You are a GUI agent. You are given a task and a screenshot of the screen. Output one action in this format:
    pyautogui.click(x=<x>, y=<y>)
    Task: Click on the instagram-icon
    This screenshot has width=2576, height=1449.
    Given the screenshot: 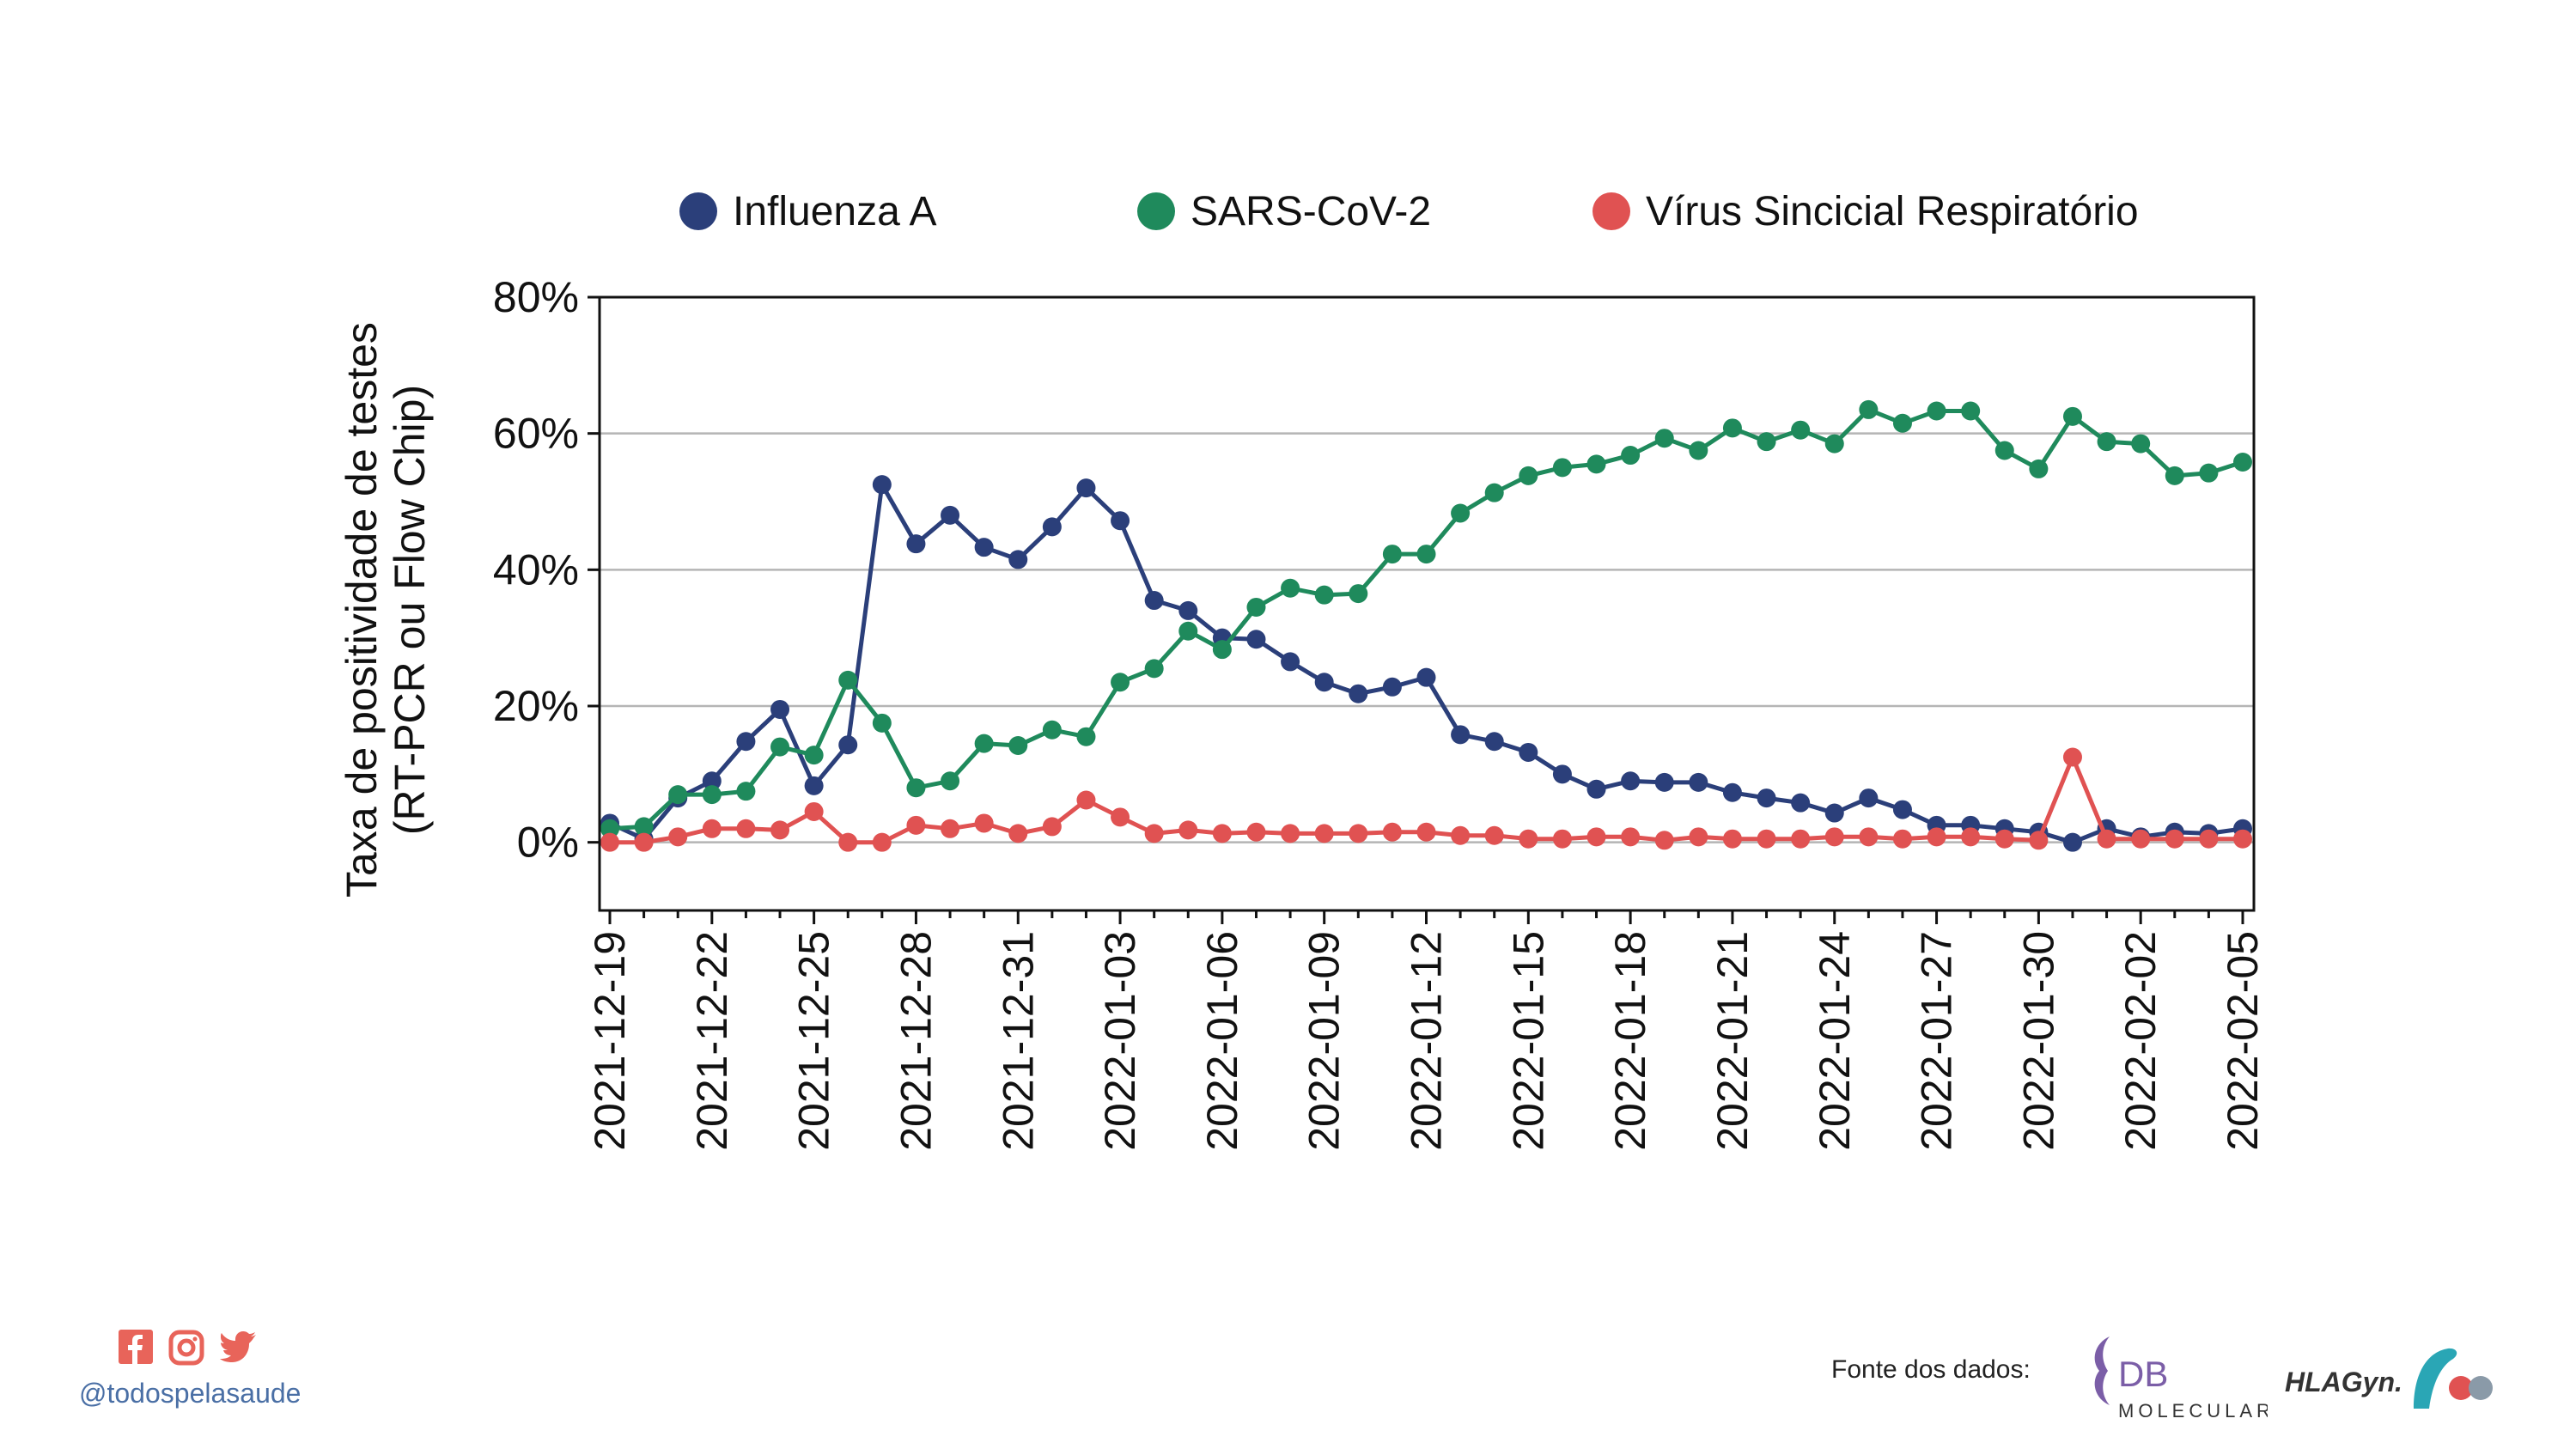 What is the action you would take?
    pyautogui.click(x=186, y=1350)
    